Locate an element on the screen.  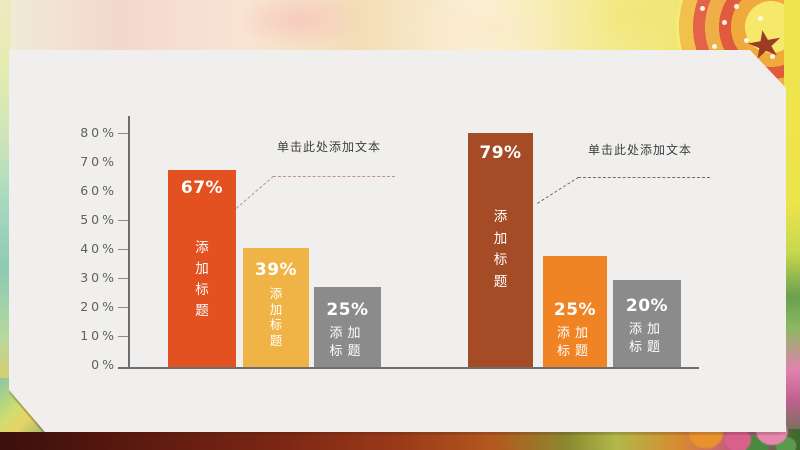
chart-bar-79: 79% 添加标题 is located at coordinates (500, 250).